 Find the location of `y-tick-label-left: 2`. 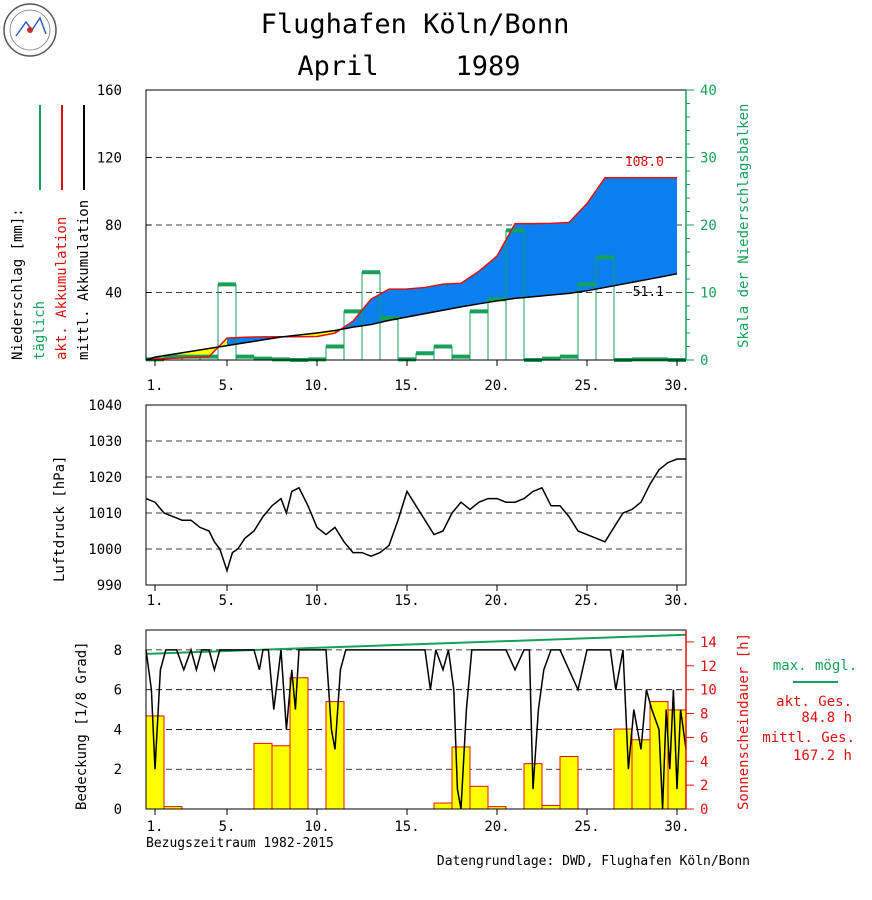

y-tick-label-left: 2 is located at coordinates (118, 770).